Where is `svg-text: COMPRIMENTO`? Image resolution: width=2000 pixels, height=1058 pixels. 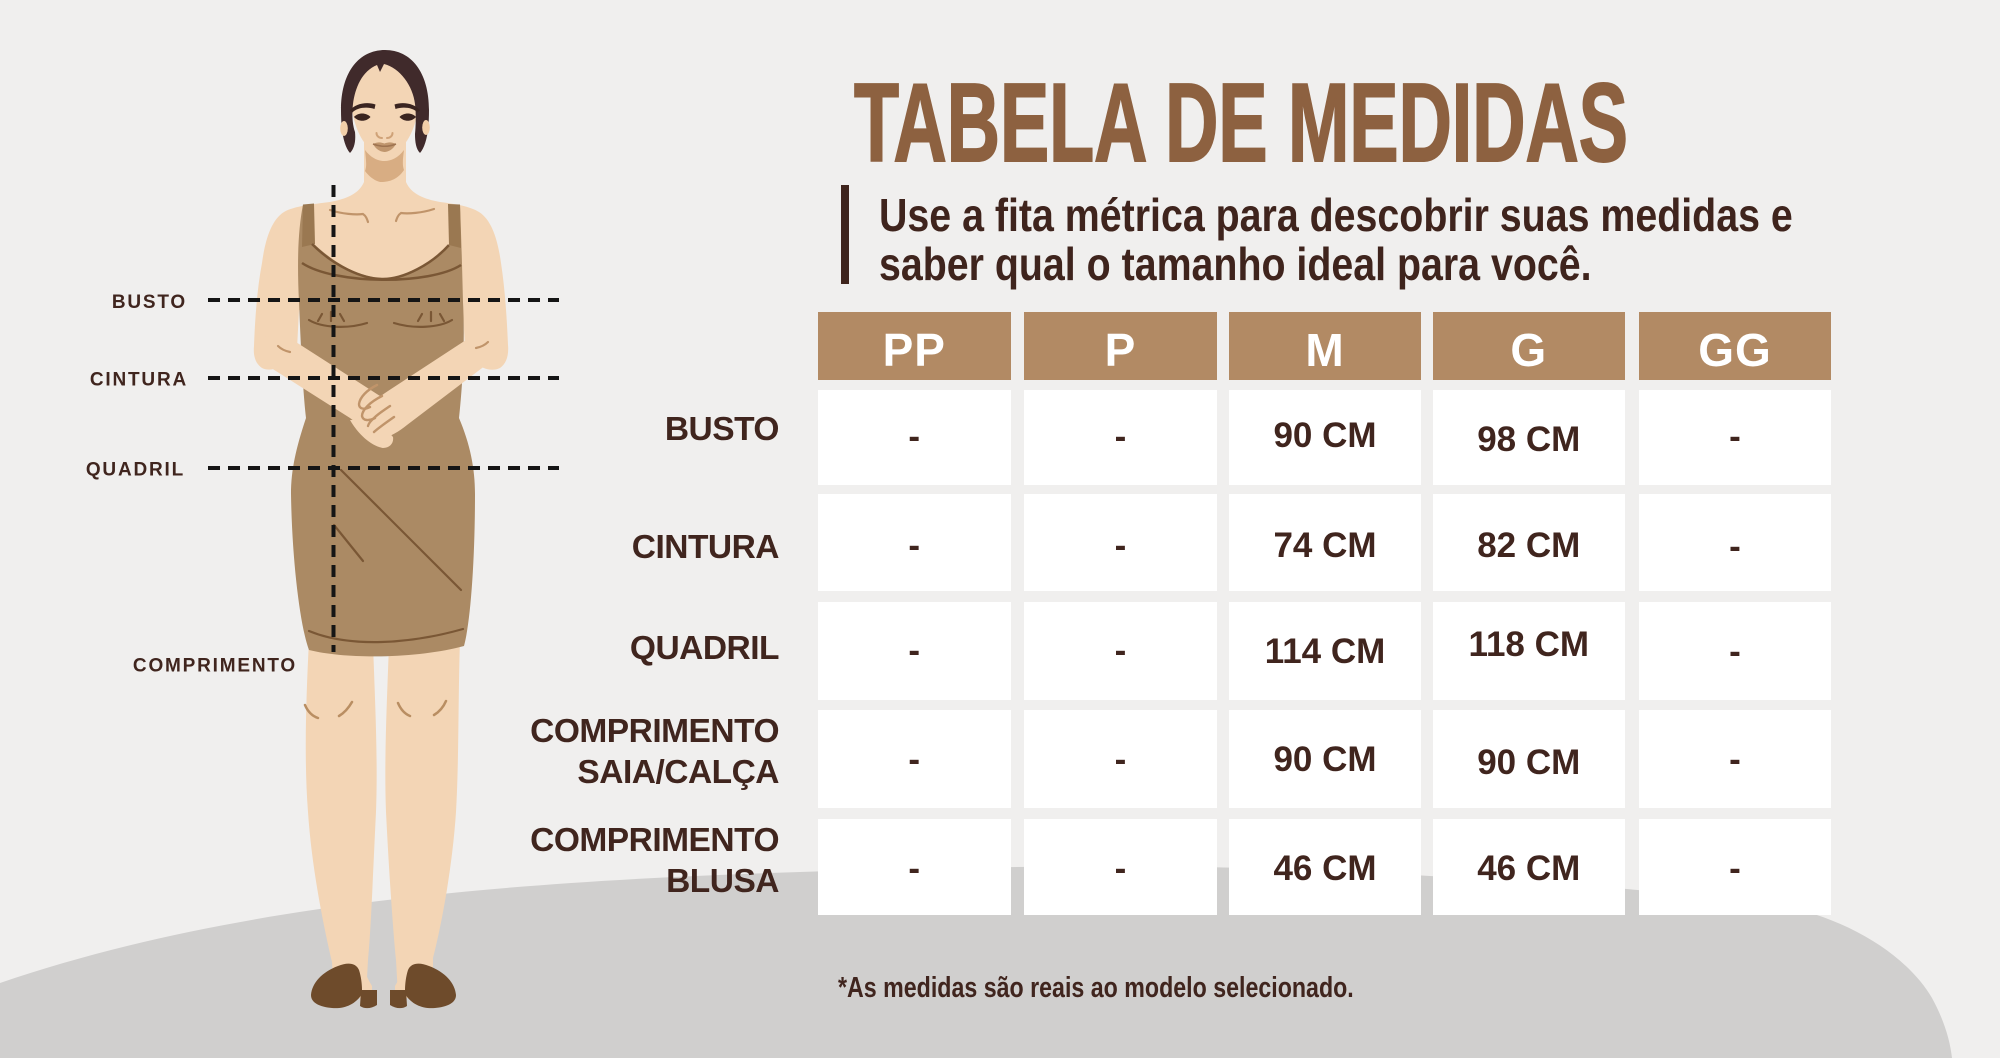 svg-text: COMPRIMENTO is located at coordinates (215, 666).